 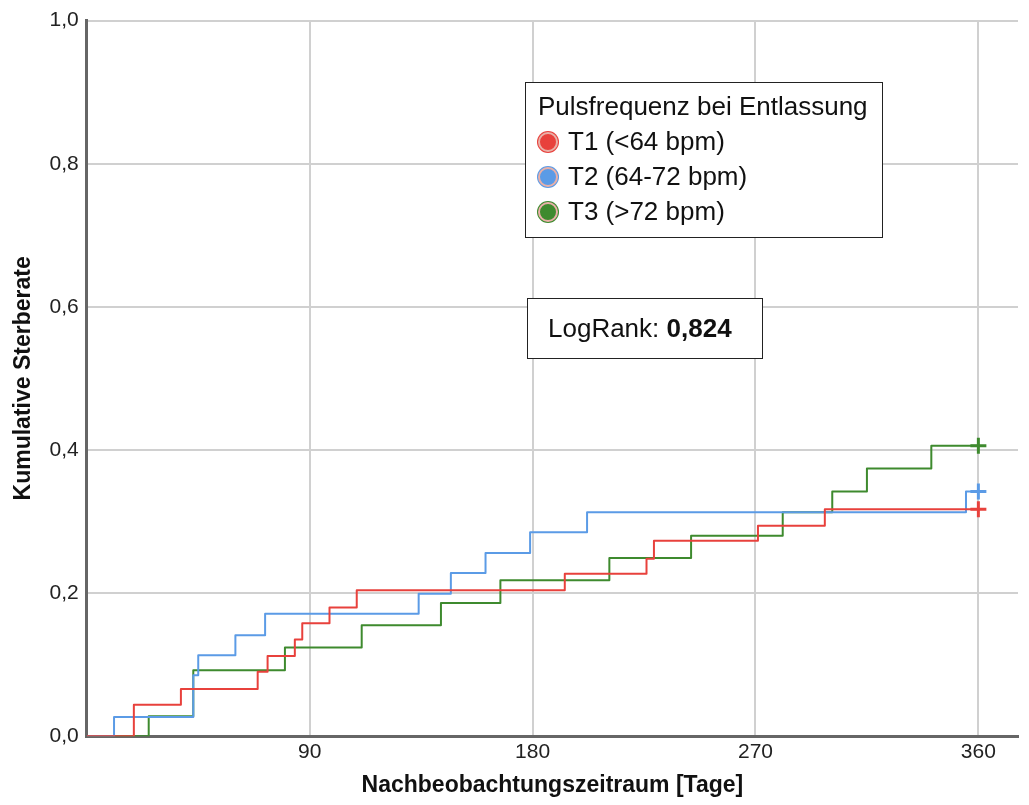 What do you see at coordinates (646, 211) in the screenshot?
I see `legend-label: T3 (>72 bpm)` at bounding box center [646, 211].